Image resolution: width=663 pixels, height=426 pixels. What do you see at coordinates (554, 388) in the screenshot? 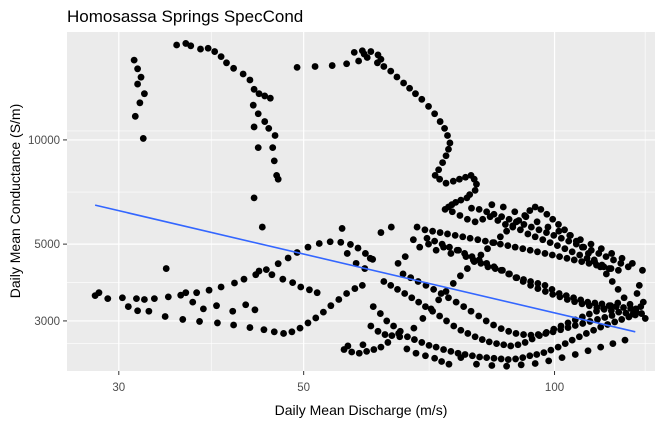
I see `x-tick-label: 100` at bounding box center [554, 388].